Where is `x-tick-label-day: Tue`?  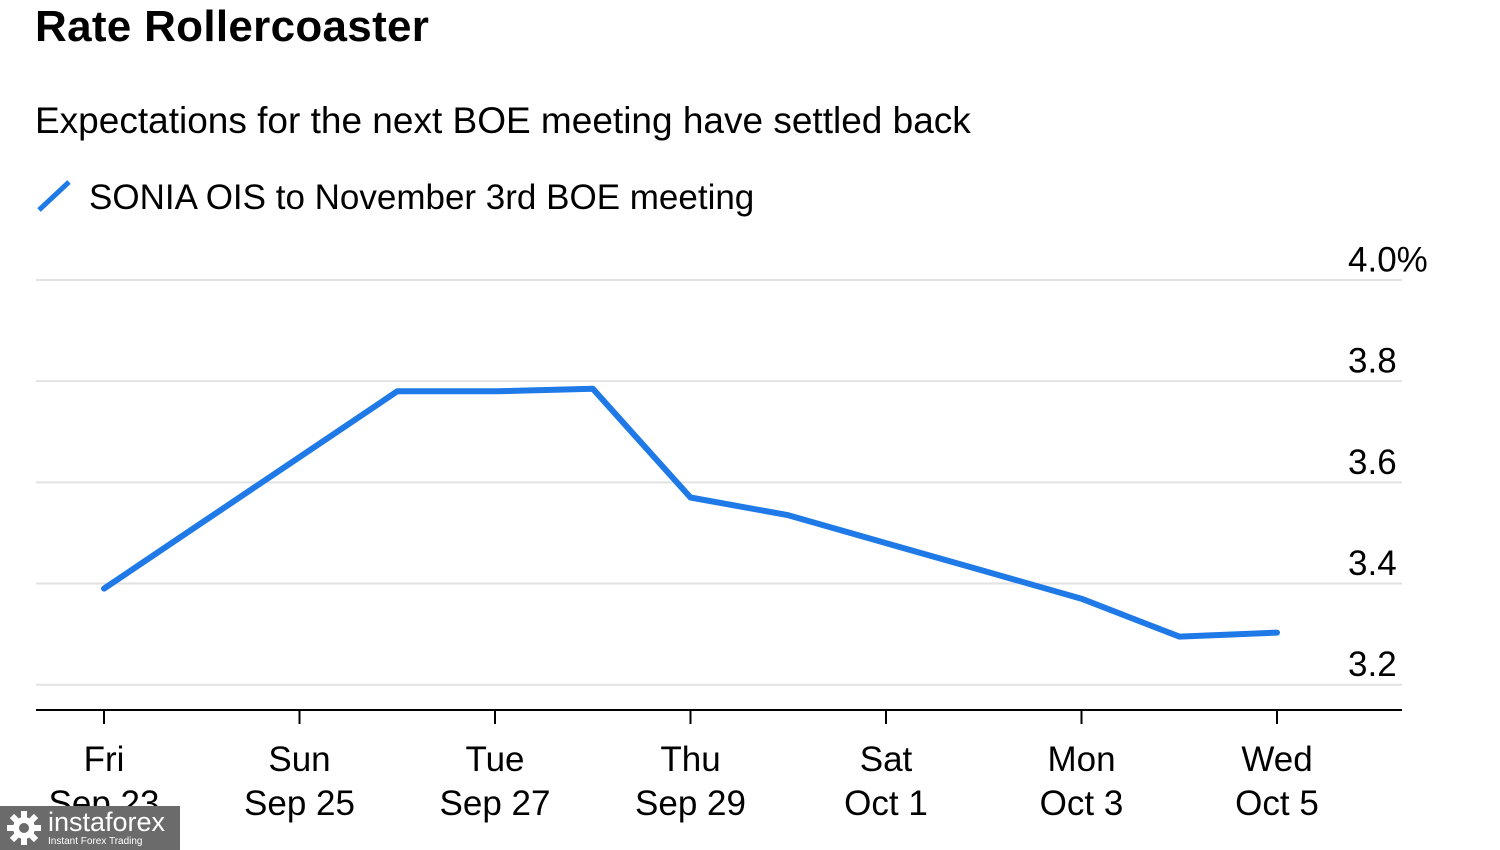 x-tick-label-day: Tue is located at coordinates (494, 759).